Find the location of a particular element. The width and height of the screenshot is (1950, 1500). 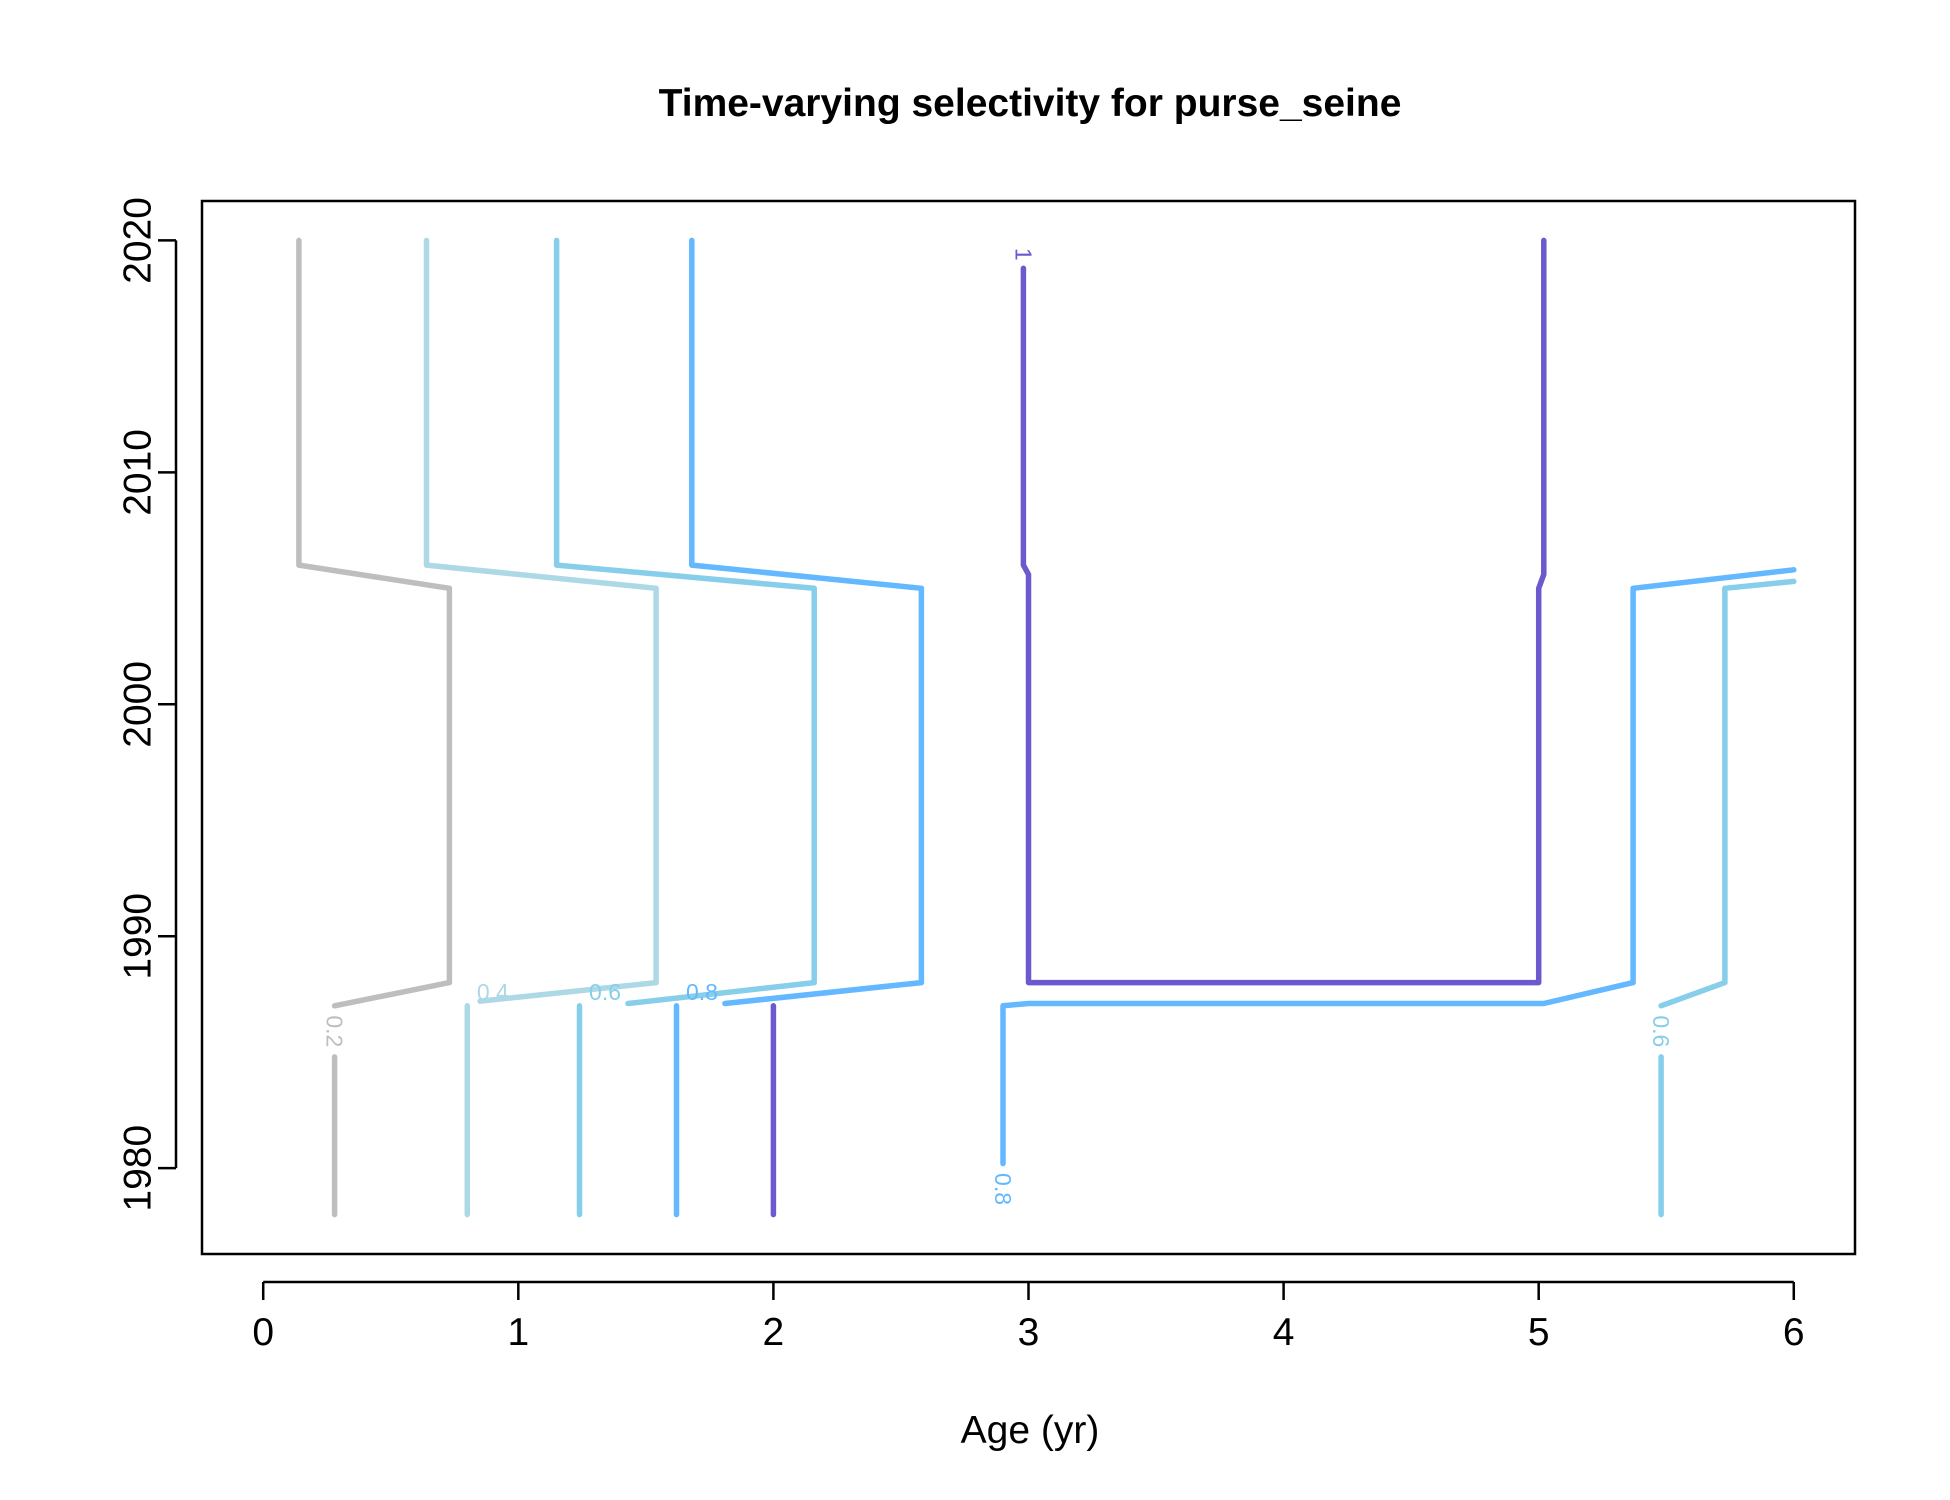

contour-label-0: 0.2 is located at coordinates (335, 1031).